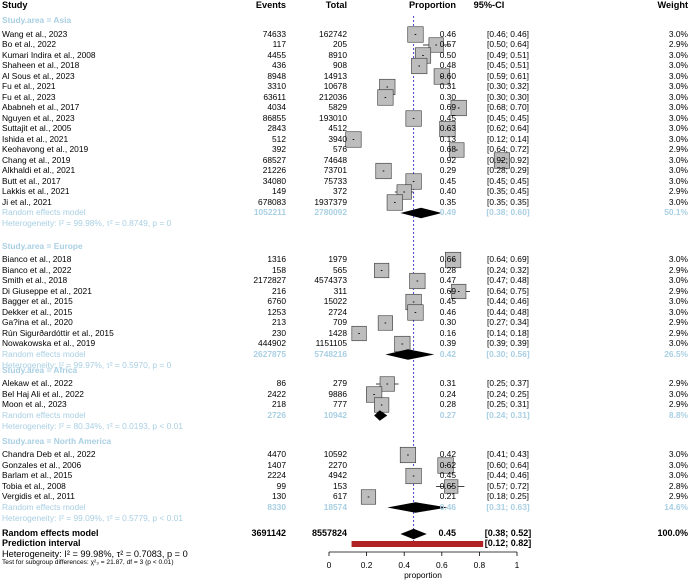 The width and height of the screenshot is (693, 583). I want to click on study-proportion: 0.50, so click(447, 54).